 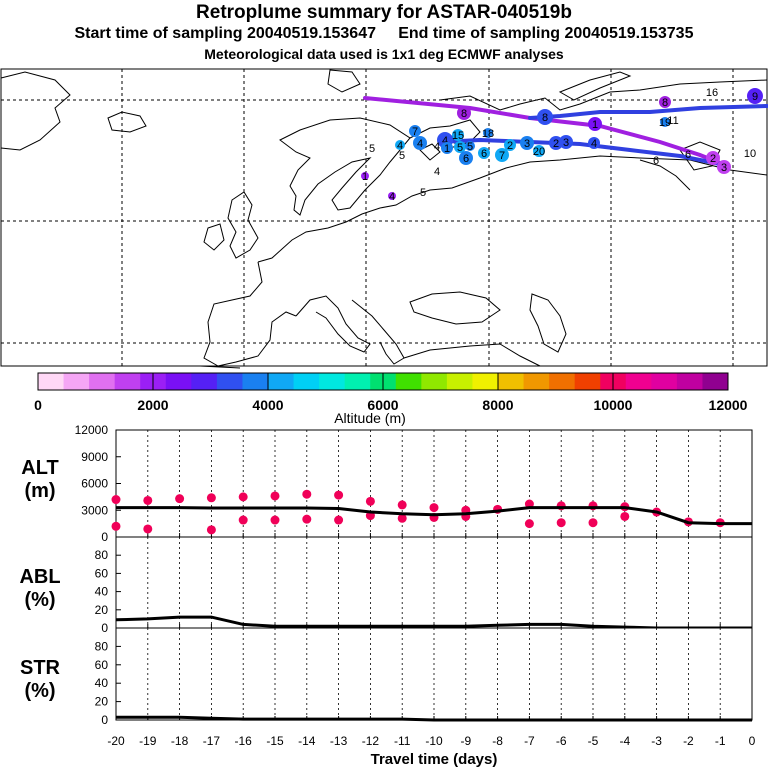 What do you see at coordinates (712, 93) in the screenshot?
I see `map-cluster-marker: 16` at bounding box center [712, 93].